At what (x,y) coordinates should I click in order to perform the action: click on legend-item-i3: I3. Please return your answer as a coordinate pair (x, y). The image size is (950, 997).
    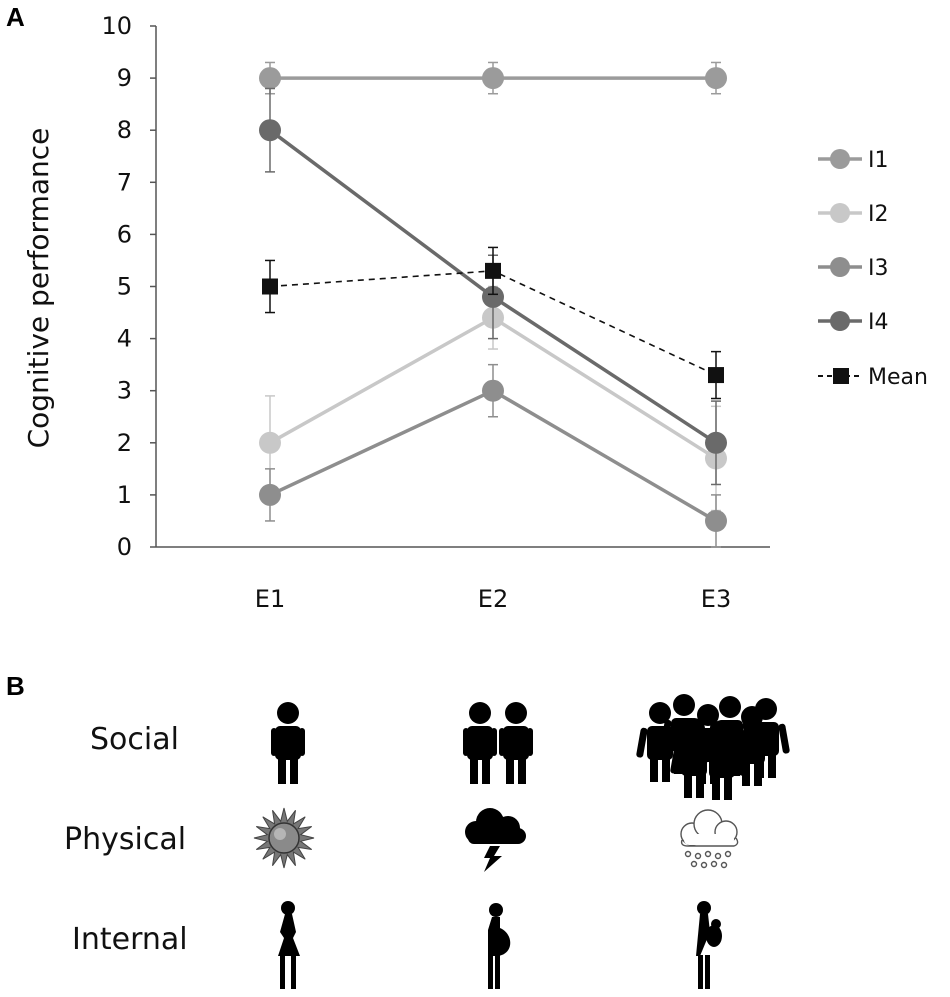
    Looking at the image, I should click on (853, 268).